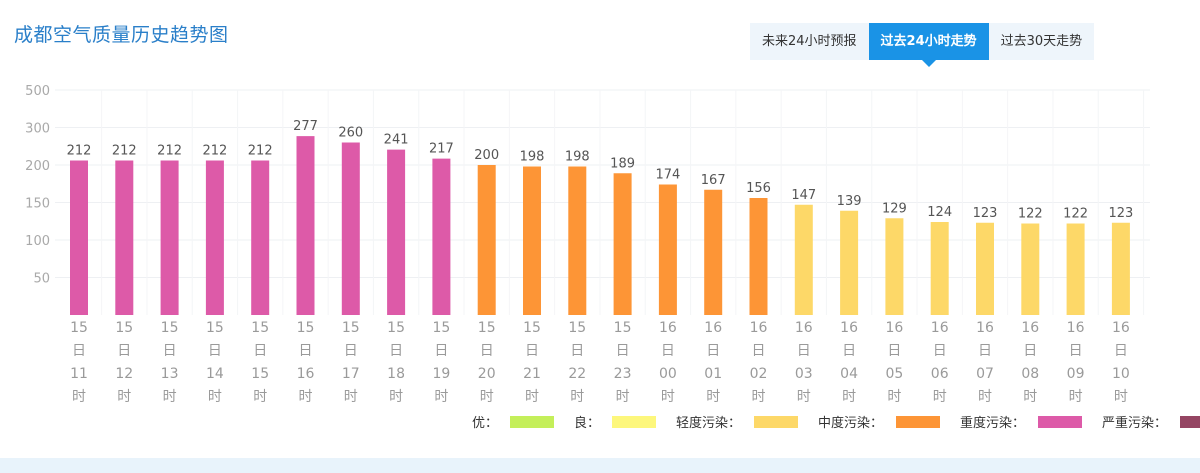 Image resolution: width=1200 pixels, height=473 pixels. Describe the element at coordinates (759, 374) in the screenshot. I see `x-tick-label: 02` at that location.